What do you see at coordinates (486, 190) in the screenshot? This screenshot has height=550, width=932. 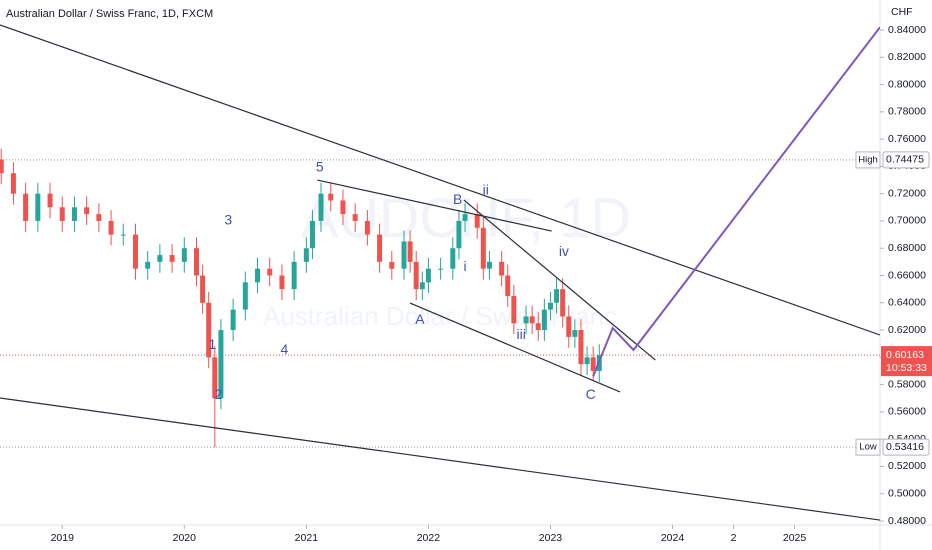 I see `wave-label: ii` at bounding box center [486, 190].